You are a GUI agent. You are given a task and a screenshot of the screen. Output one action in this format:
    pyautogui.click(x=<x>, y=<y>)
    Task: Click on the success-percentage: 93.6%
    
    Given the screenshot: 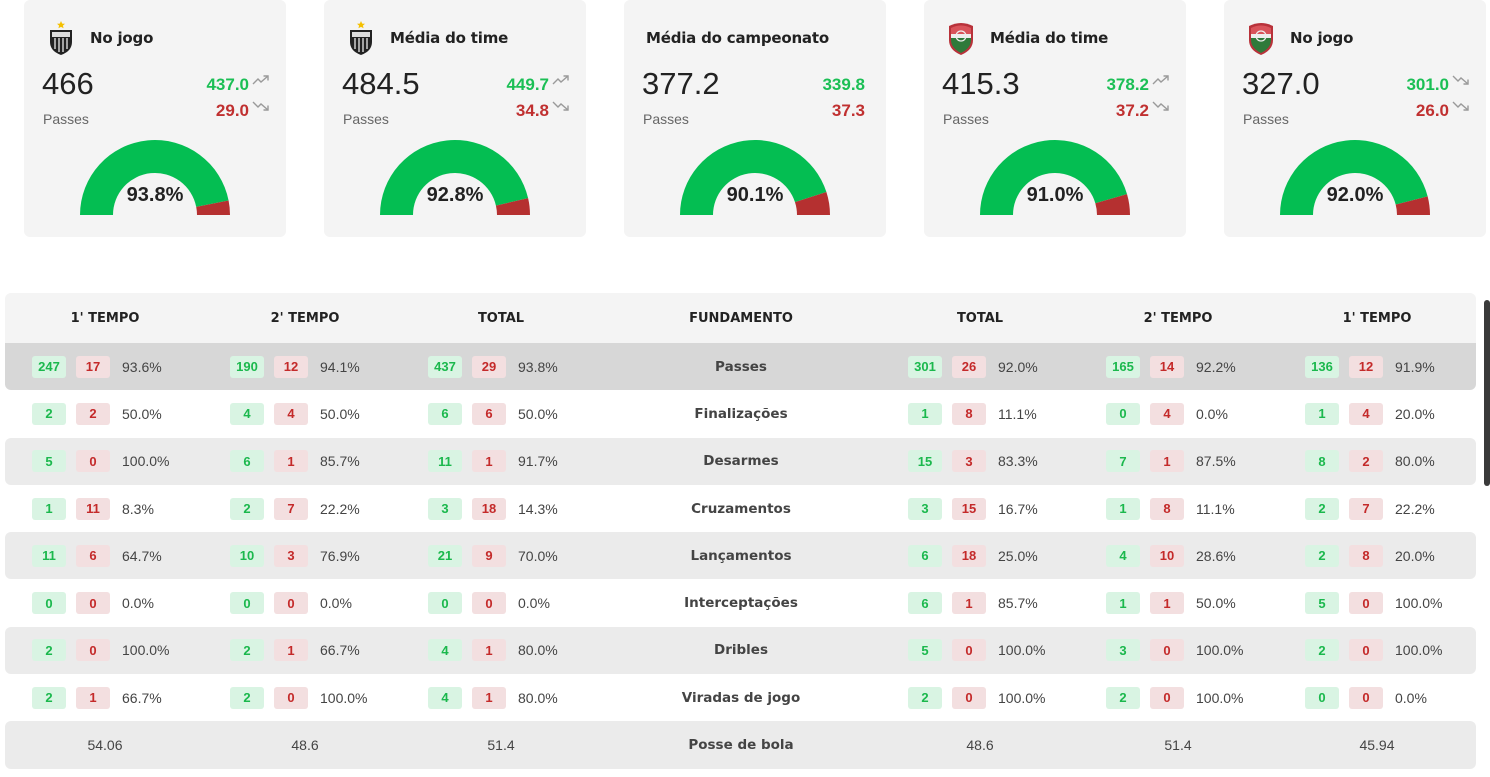 What is the action you would take?
    pyautogui.click(x=142, y=366)
    